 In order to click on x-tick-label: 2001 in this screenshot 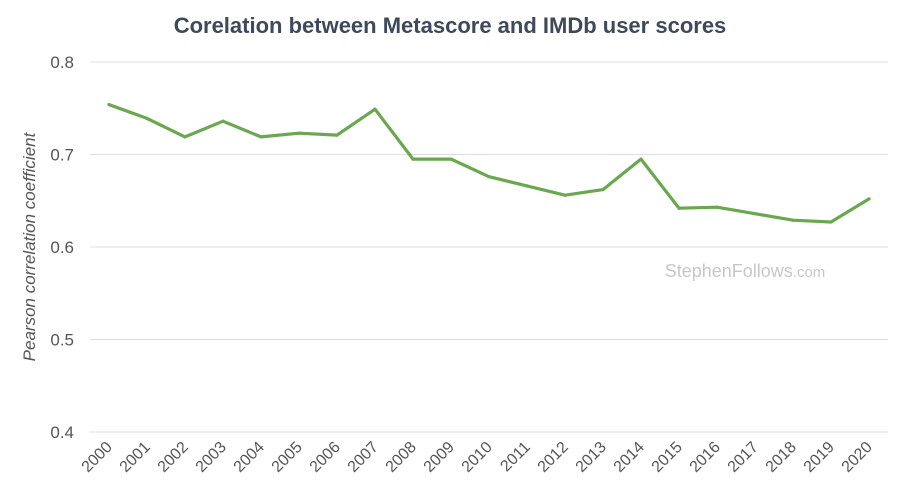, I will do `click(135, 457)`.